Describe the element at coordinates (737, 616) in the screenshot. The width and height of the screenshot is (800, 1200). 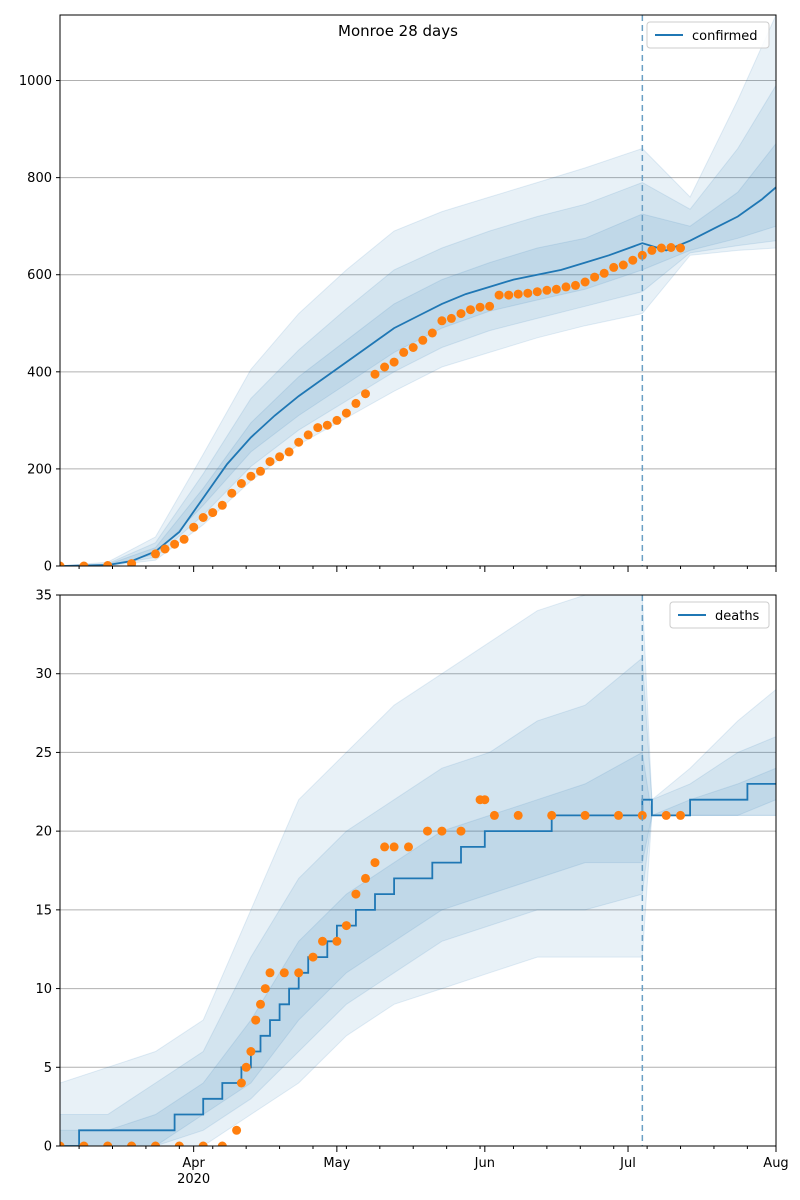
I see `legend-label: deaths` at that location.